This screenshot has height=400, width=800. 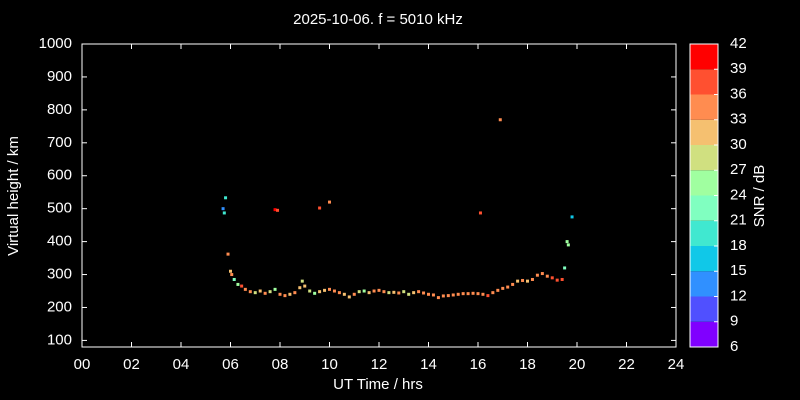 What do you see at coordinates (59, 339) in the screenshot?
I see `y-tick-label: 100` at bounding box center [59, 339].